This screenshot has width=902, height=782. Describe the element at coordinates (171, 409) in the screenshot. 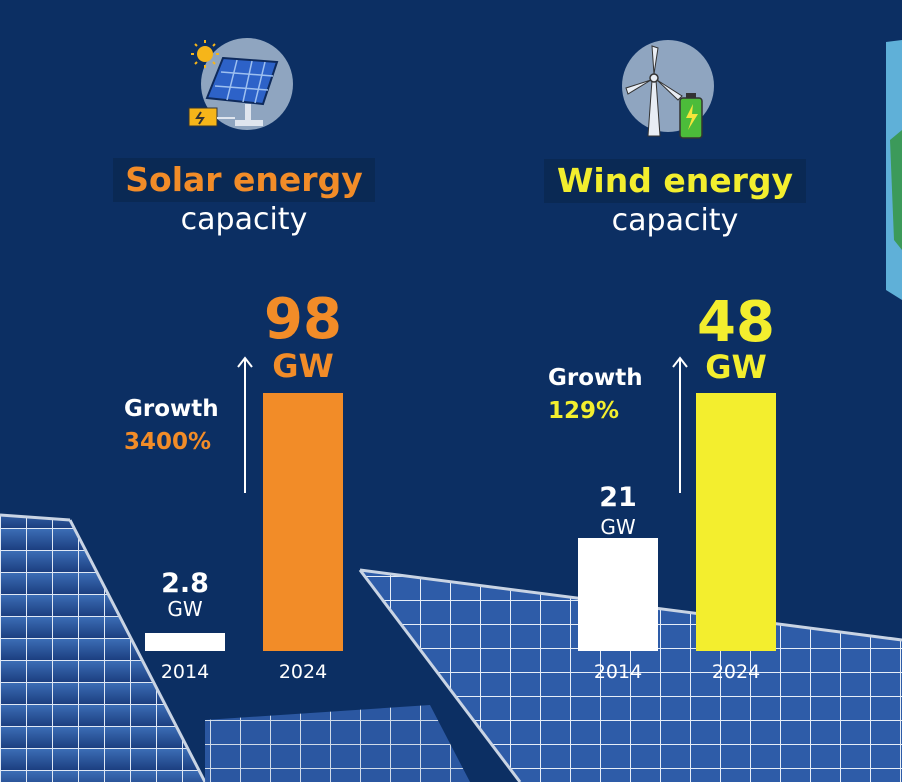

I see `solar-growth-label: Growth` at that location.